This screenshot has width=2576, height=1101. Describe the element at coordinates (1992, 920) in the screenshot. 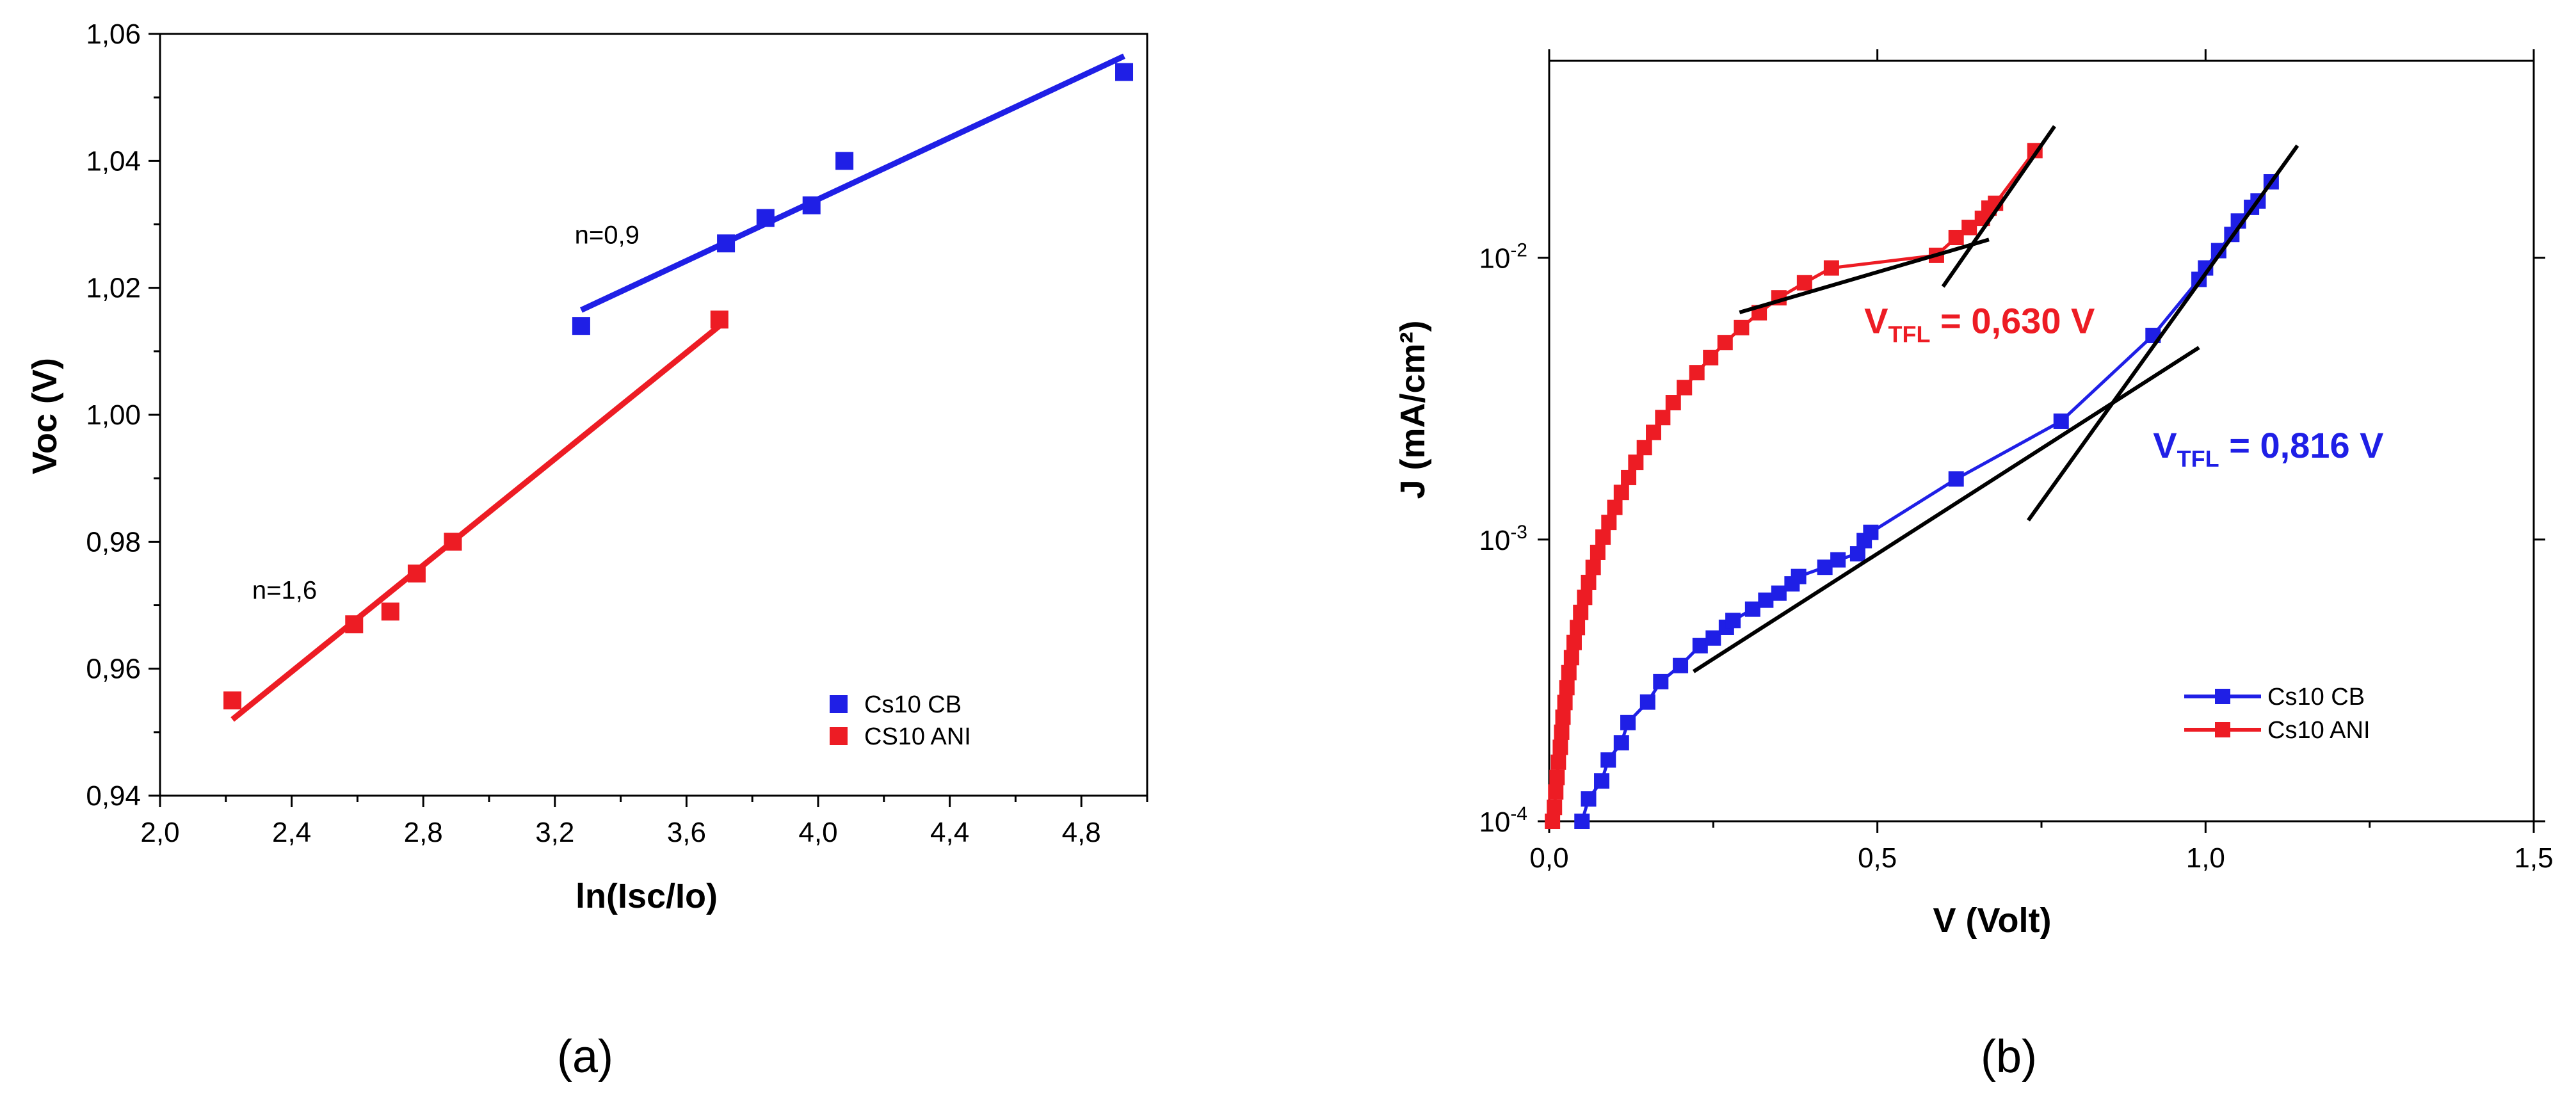

I see `panel-b-x-axis-title: V (Volt)` at that location.